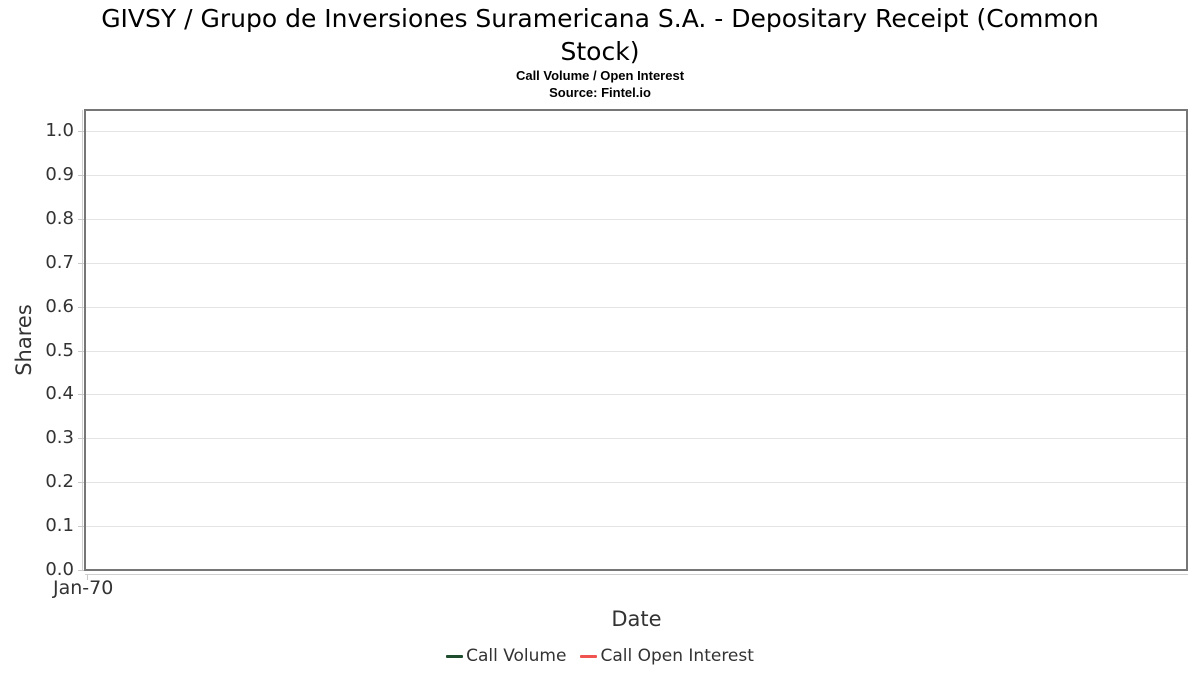 This screenshot has height=675, width=1200. I want to click on legend-item: Call Volume, so click(506, 656).